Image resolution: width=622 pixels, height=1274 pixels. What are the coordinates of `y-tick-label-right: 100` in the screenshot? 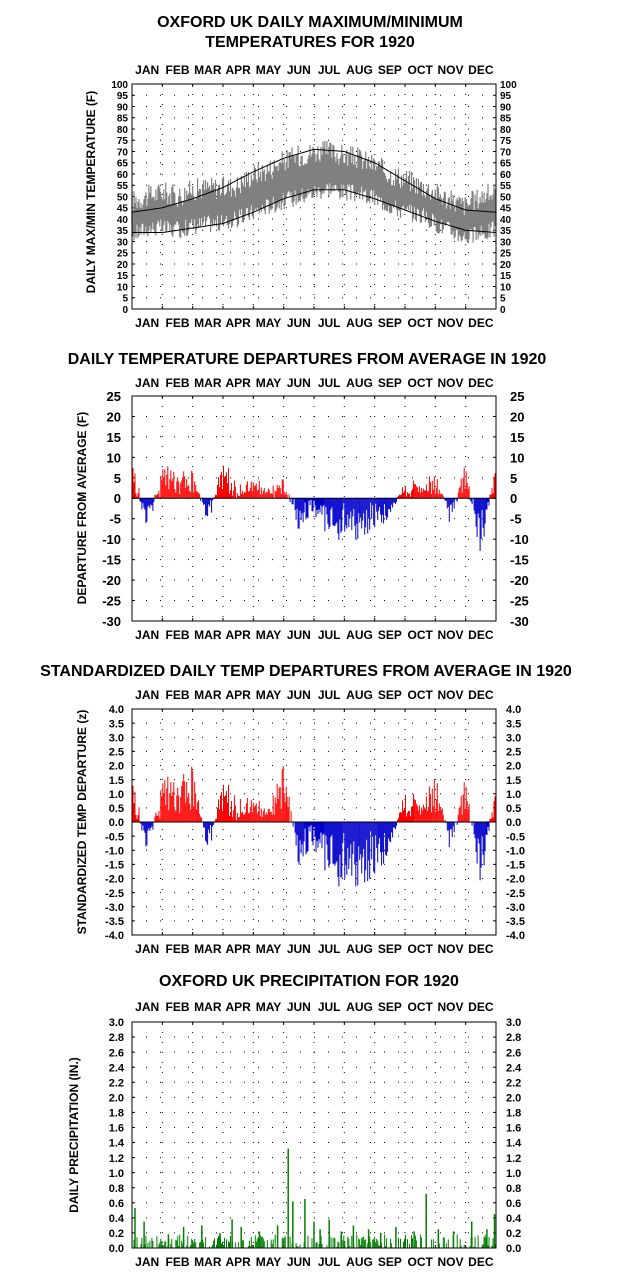 It's located at (508, 85).